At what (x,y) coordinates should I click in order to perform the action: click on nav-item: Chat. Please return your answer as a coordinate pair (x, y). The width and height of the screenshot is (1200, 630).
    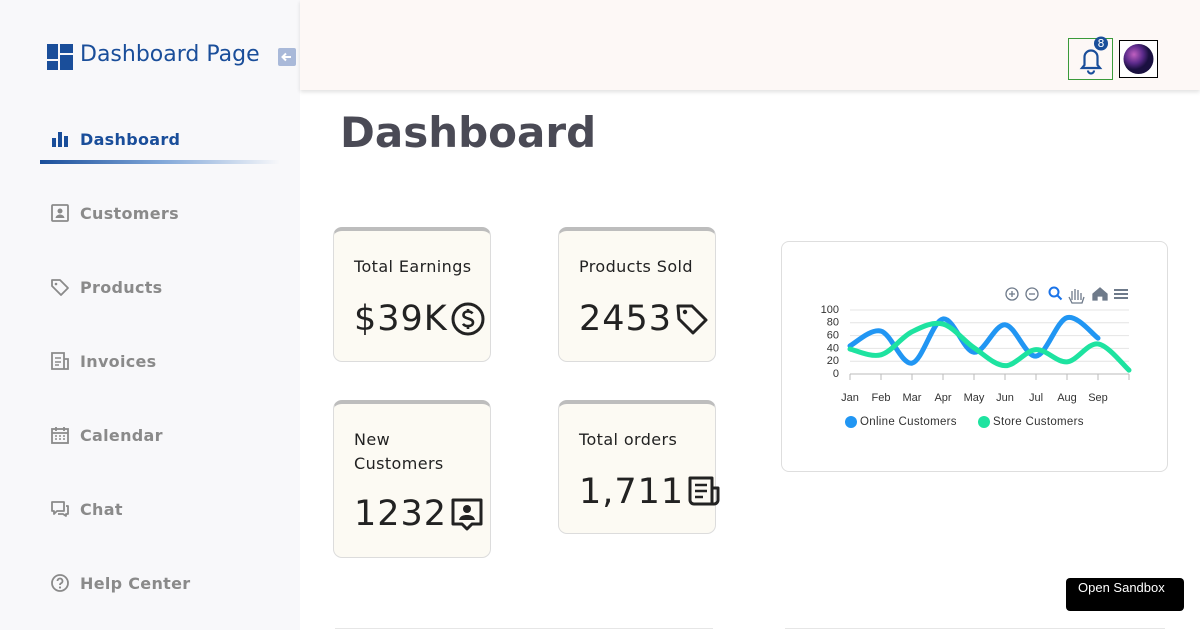
    Looking at the image, I should click on (170, 509).